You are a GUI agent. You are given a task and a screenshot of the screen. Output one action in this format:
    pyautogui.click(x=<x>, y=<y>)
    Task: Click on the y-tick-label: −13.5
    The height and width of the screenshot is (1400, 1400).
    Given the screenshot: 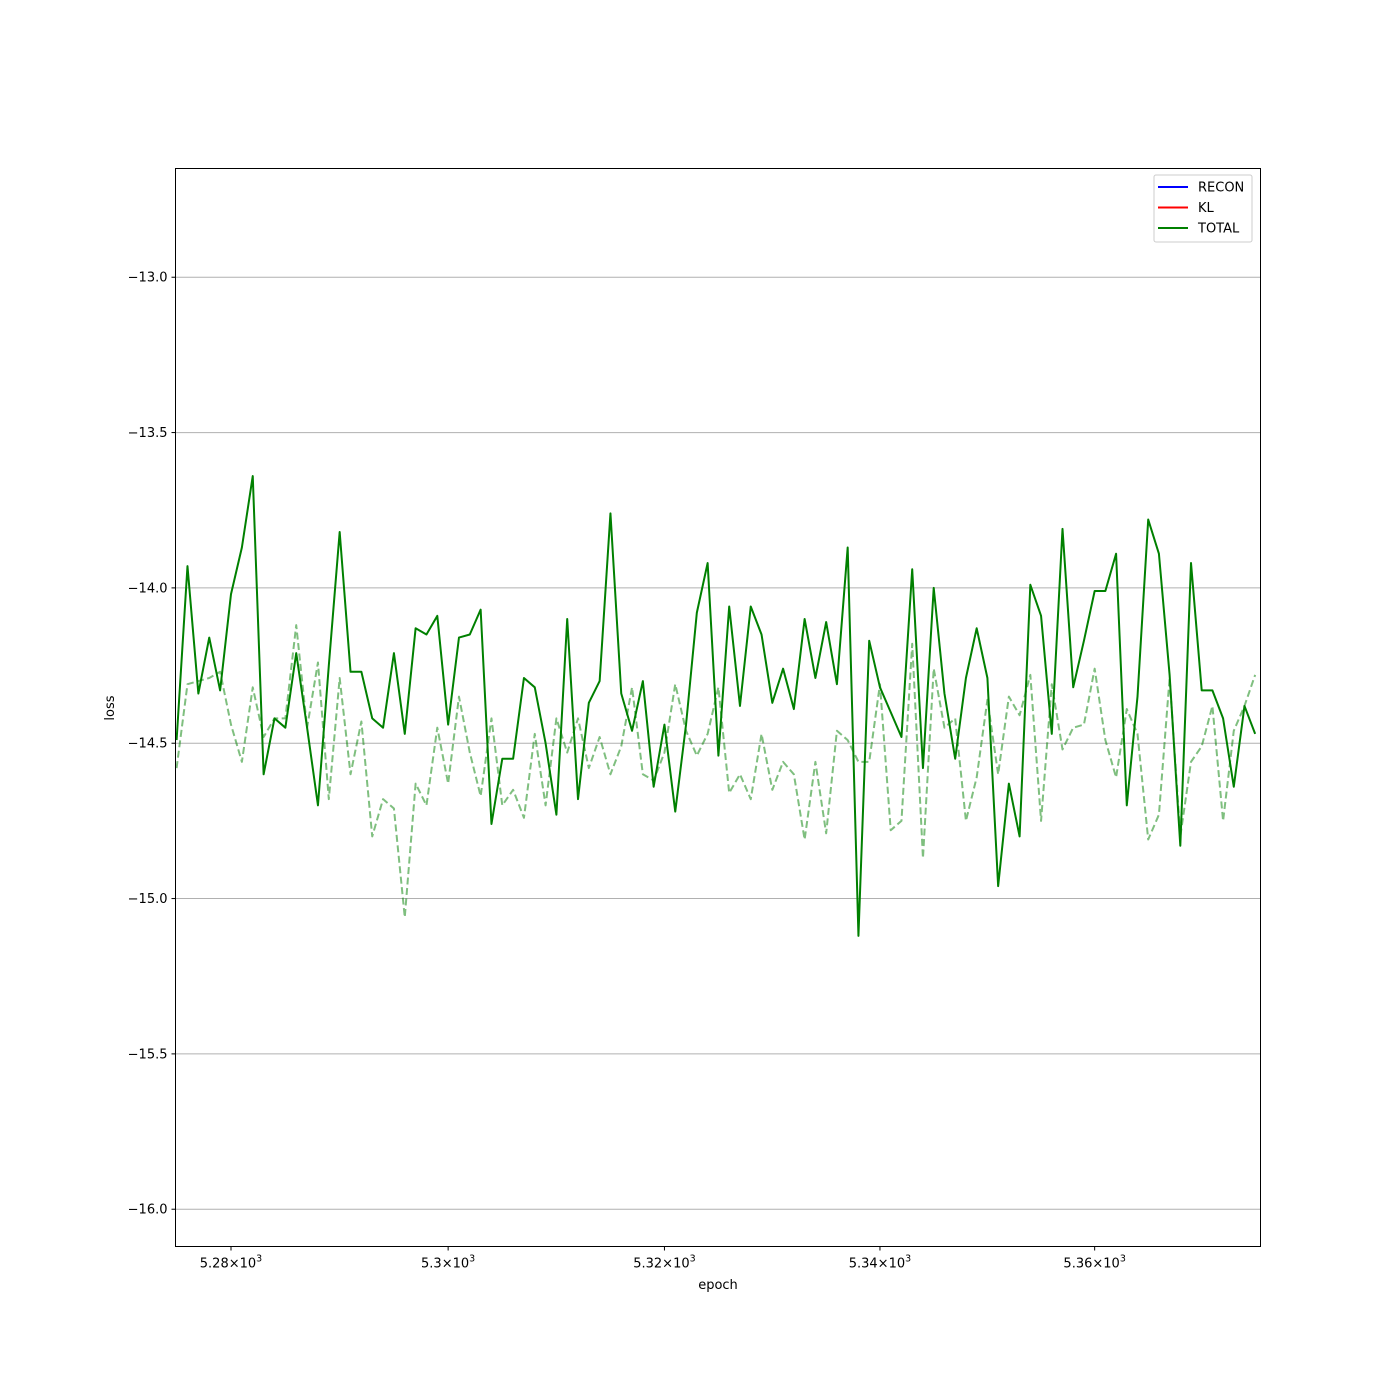 What is the action you would take?
    pyautogui.click(x=148, y=433)
    